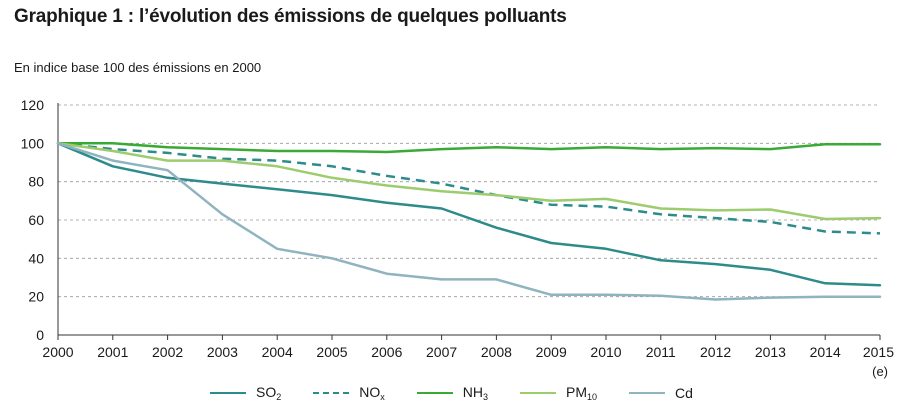  I want to click on y-tick-label: 0, so click(40, 335).